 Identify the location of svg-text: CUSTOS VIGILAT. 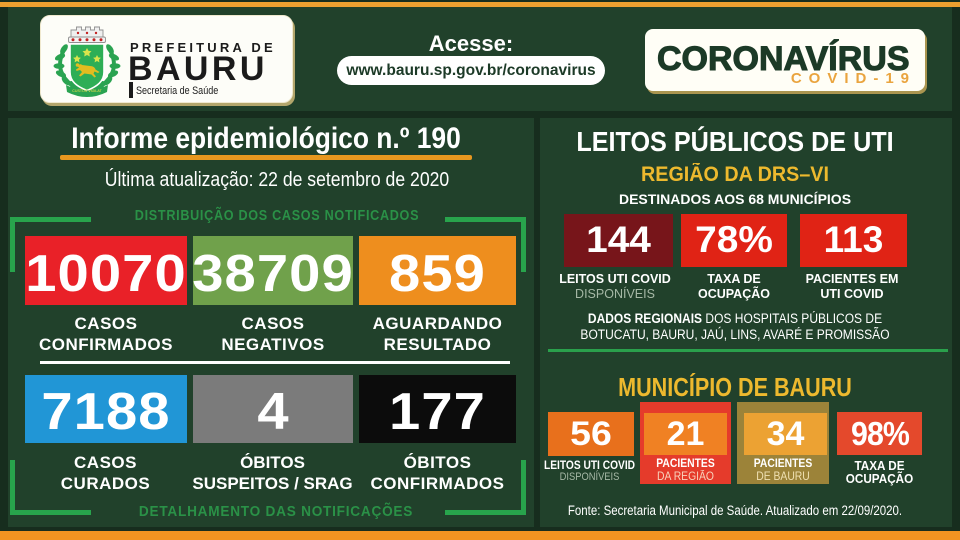
(87, 91).